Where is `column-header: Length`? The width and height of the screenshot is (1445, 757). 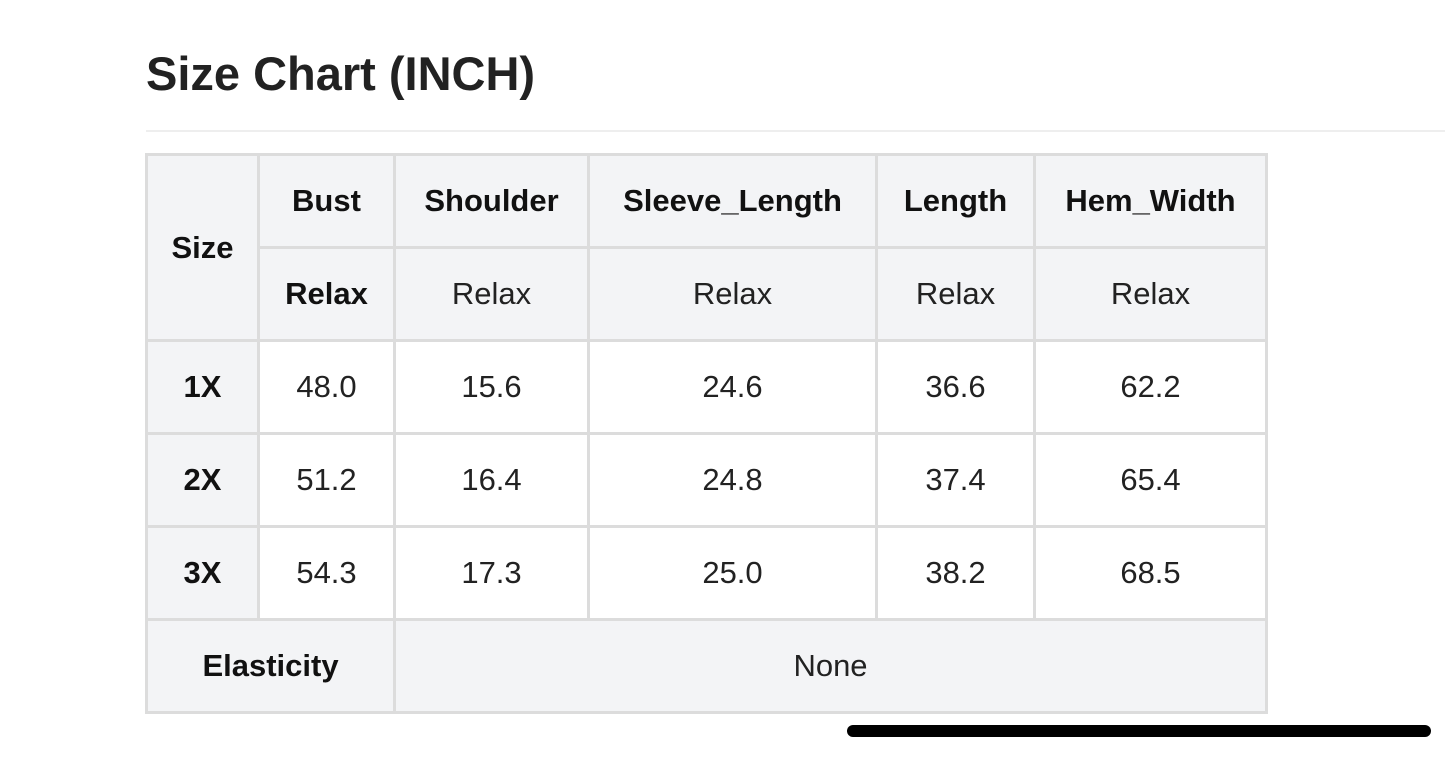 column-header: Length is located at coordinates (955, 201).